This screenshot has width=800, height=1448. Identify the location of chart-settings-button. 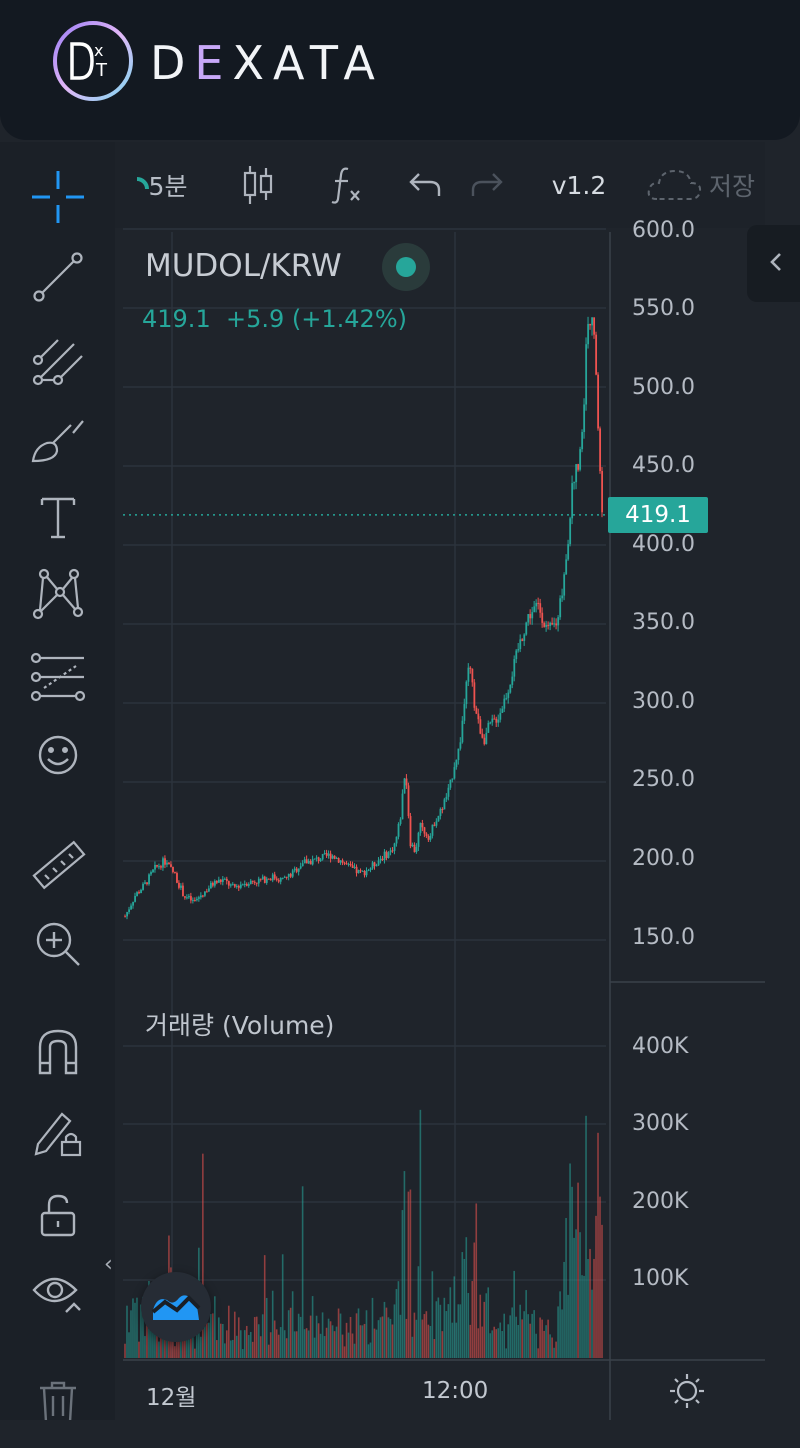
(687, 1393).